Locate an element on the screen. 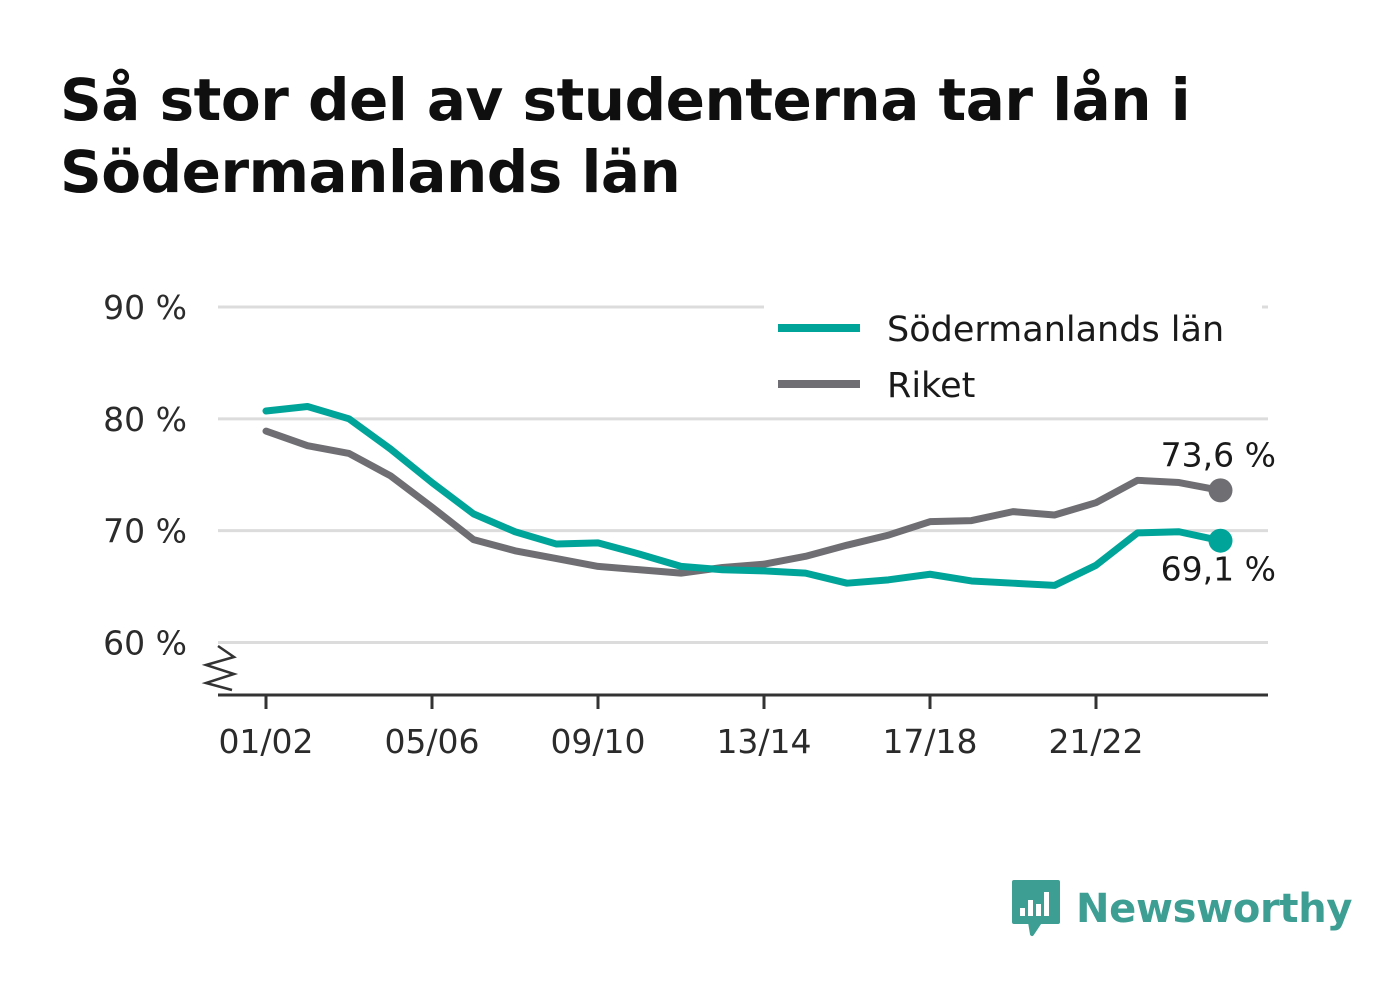 Image resolution: width=1382 pixels, height=999 pixels. end-value-label: 69,1 % is located at coordinates (1218, 569).